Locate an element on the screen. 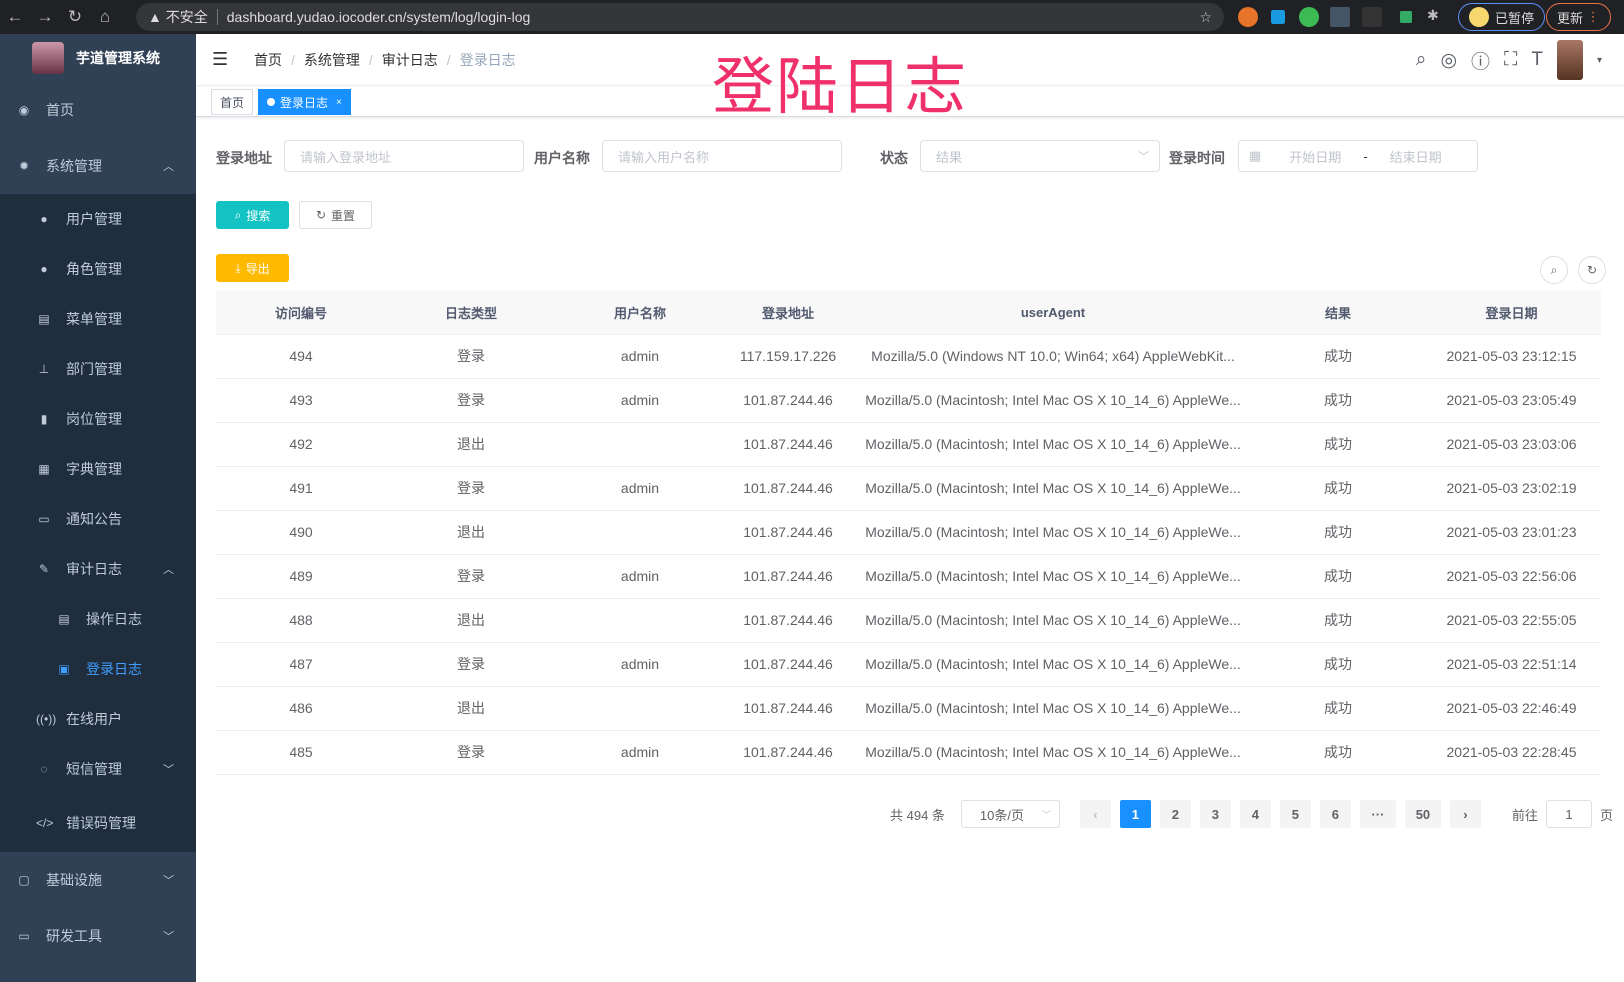  sidebar-item-users: ● 用户管理 is located at coordinates (98, 219).